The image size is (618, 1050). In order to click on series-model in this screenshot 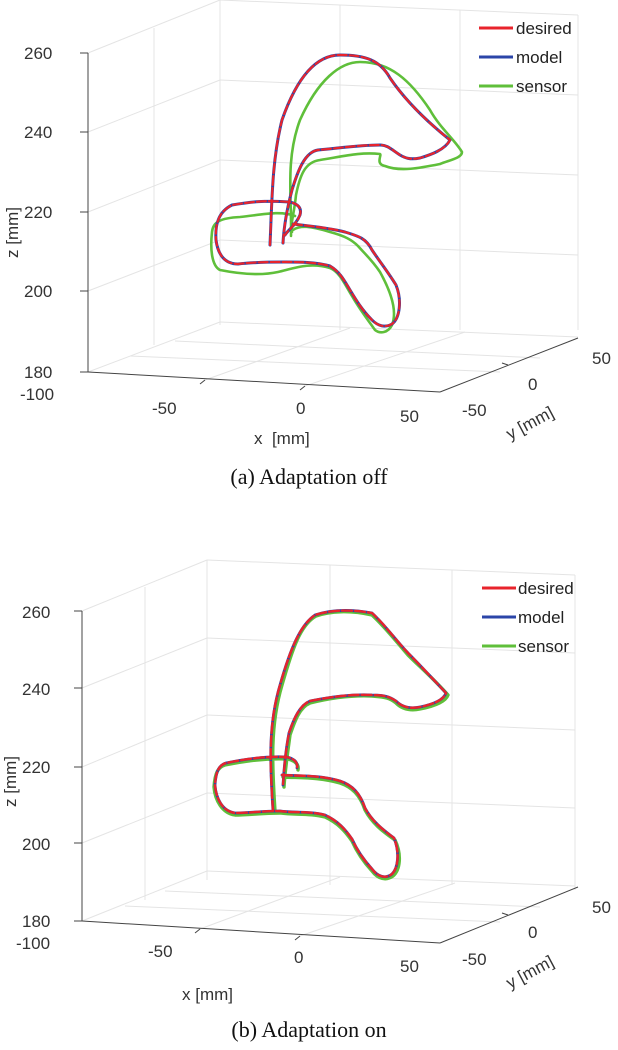, I will do `click(333, 190)`.